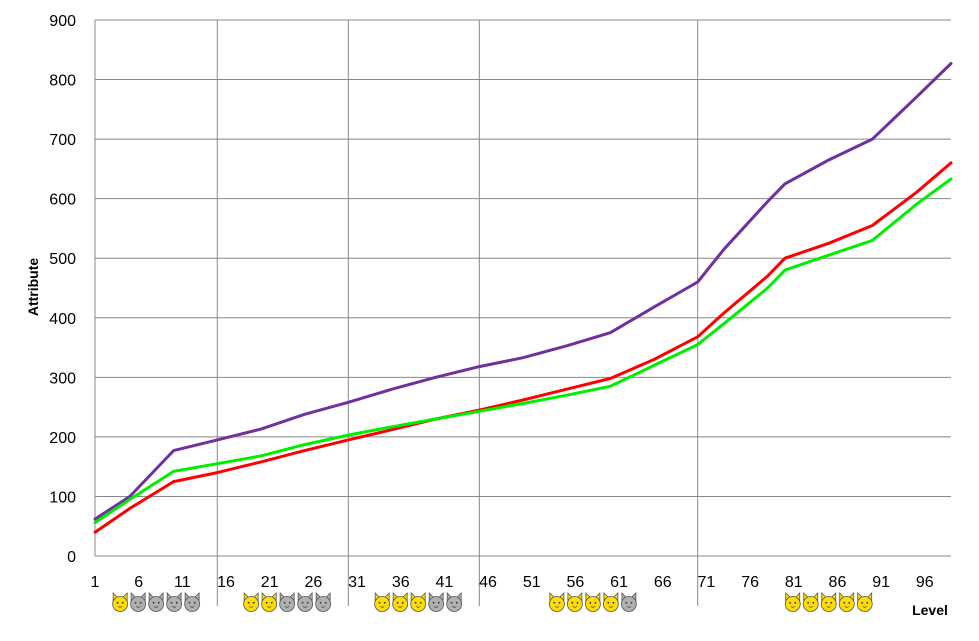 The width and height of the screenshot is (979, 641). Describe the element at coordinates (925, 582) in the screenshot. I see `x-tick-label: 96` at that location.